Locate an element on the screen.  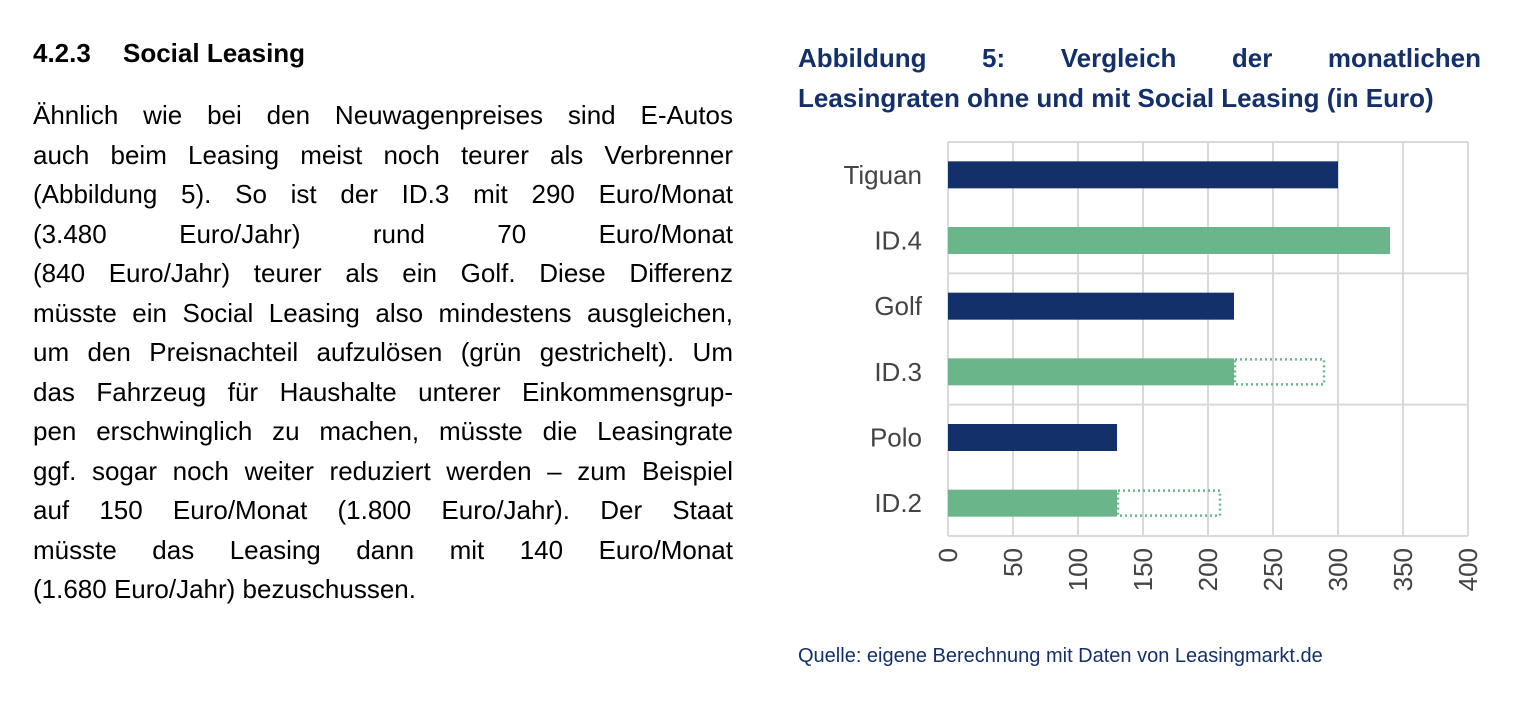
category-label: Golf is located at coordinates (898, 306).